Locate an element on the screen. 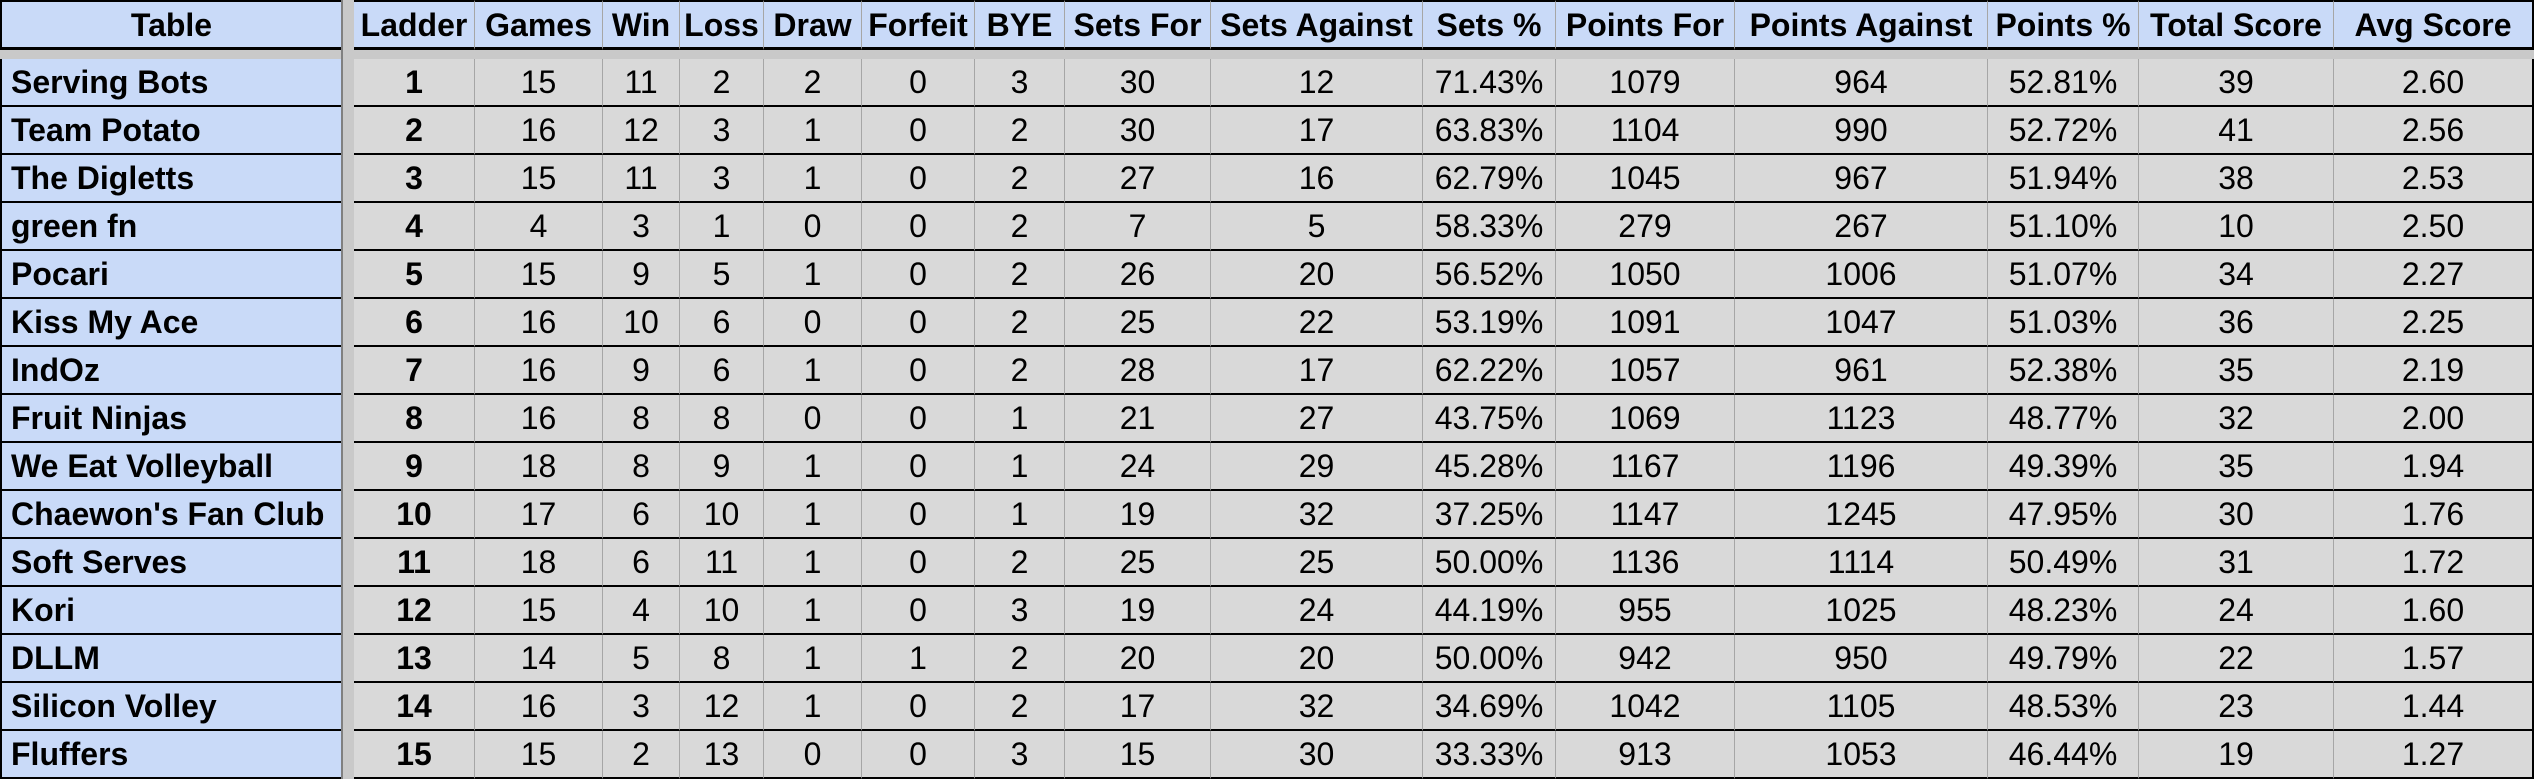 This screenshot has width=2534, height=779. stat-cell: 913 is located at coordinates (1645, 755).